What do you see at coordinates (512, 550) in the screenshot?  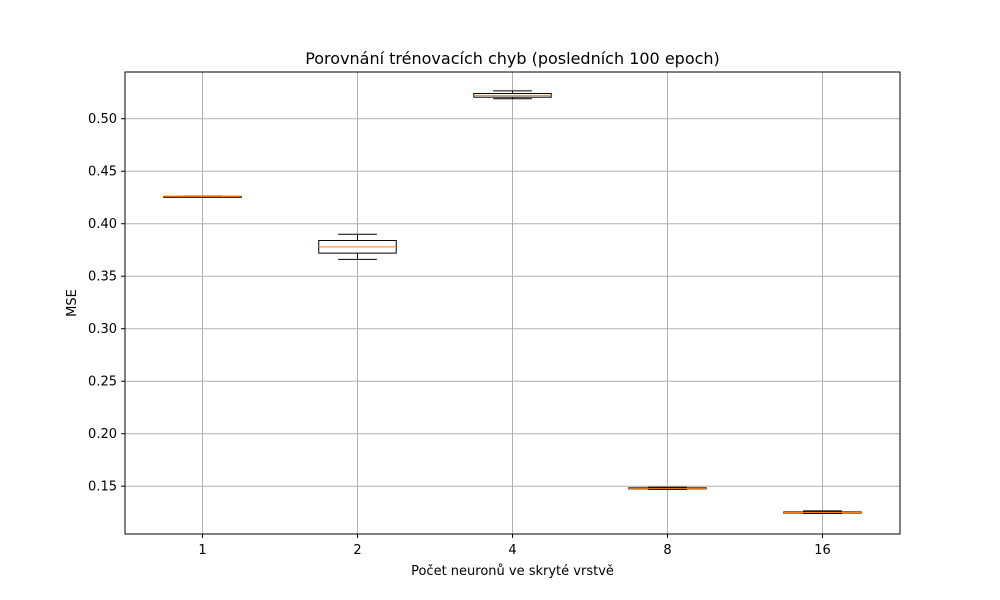 I see `x-tick-label: 4` at bounding box center [512, 550].